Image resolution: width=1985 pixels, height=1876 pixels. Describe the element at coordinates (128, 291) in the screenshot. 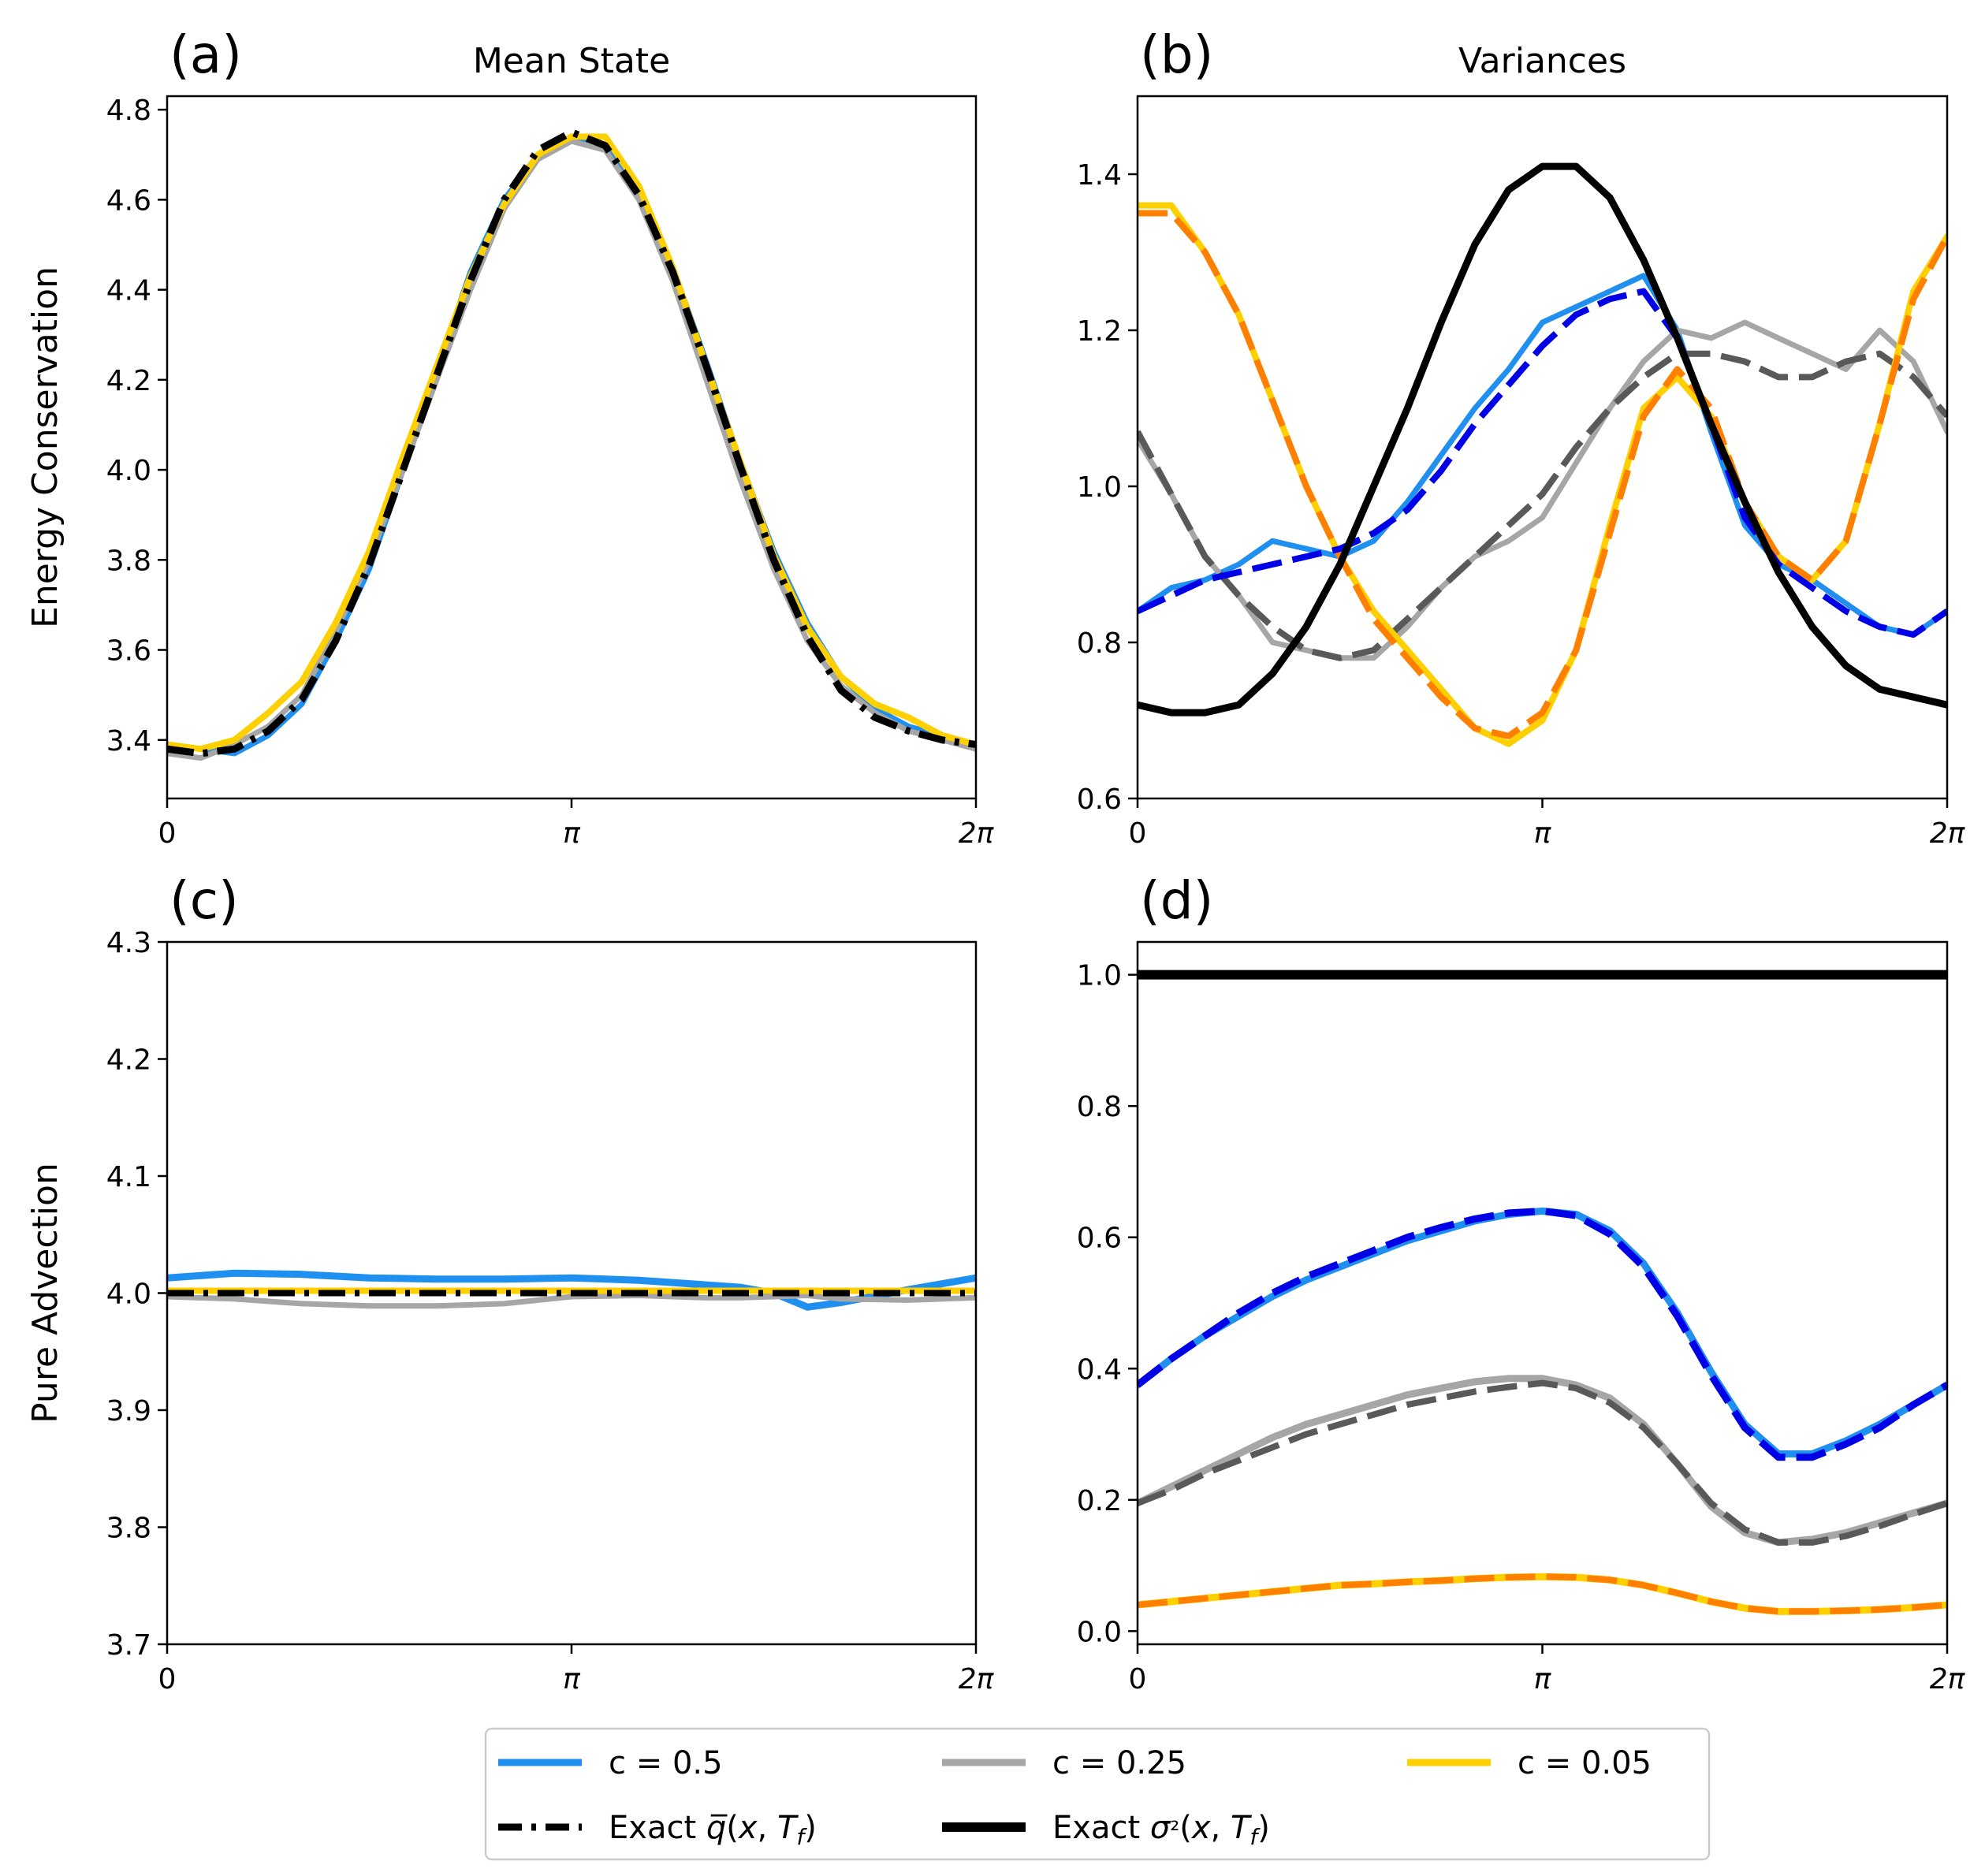

I see `y-tick-label: 4.4` at that location.